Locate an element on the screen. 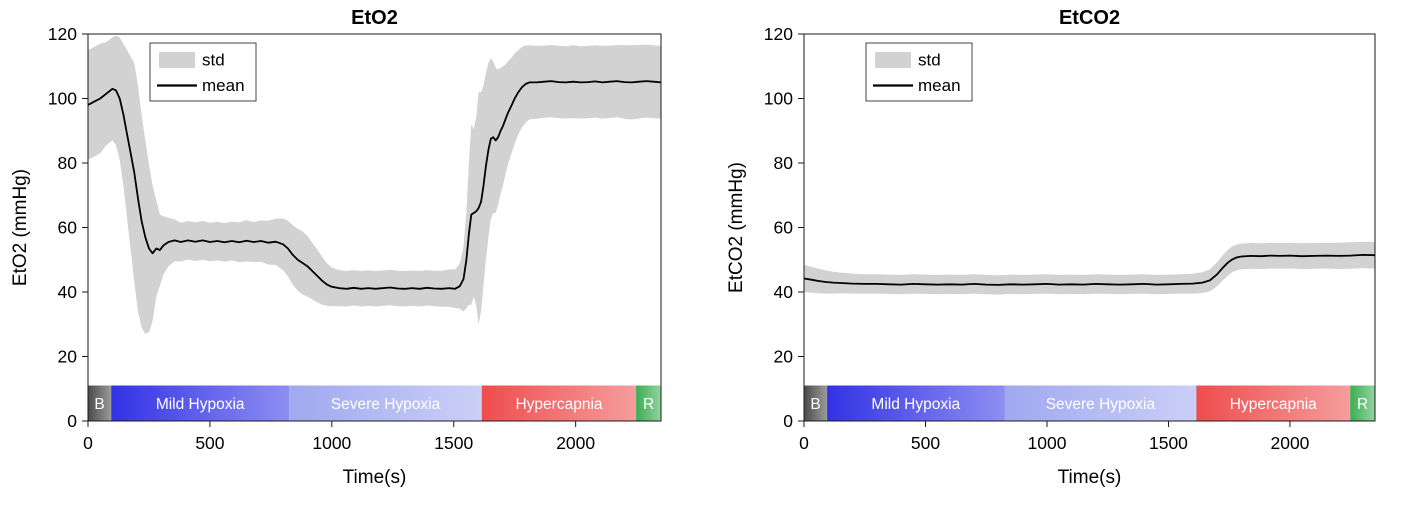 Image resolution: width=1402 pixels, height=506 pixels. mean-line is located at coordinates (1089, 270).